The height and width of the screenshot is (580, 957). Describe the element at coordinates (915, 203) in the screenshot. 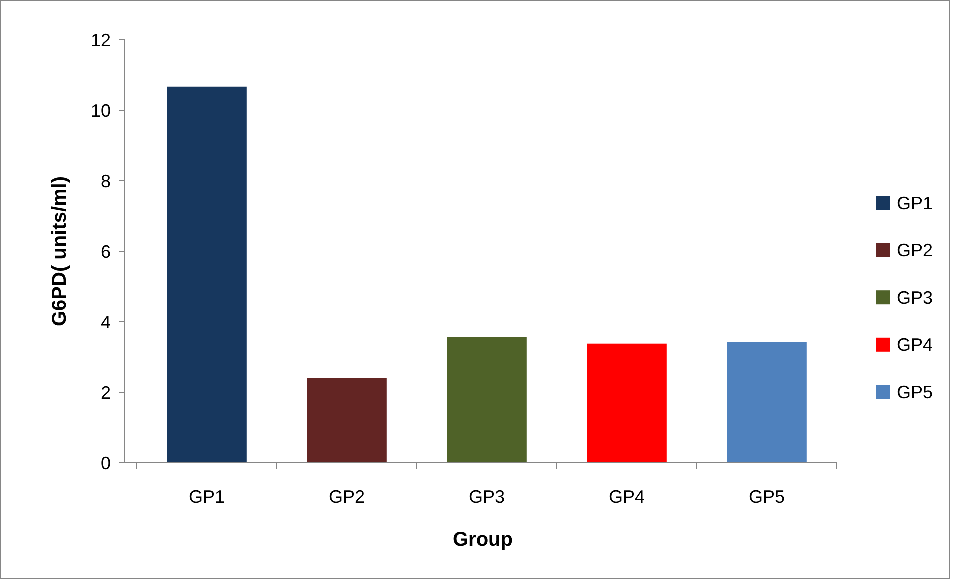

I see `legend-label: GP1` at that location.